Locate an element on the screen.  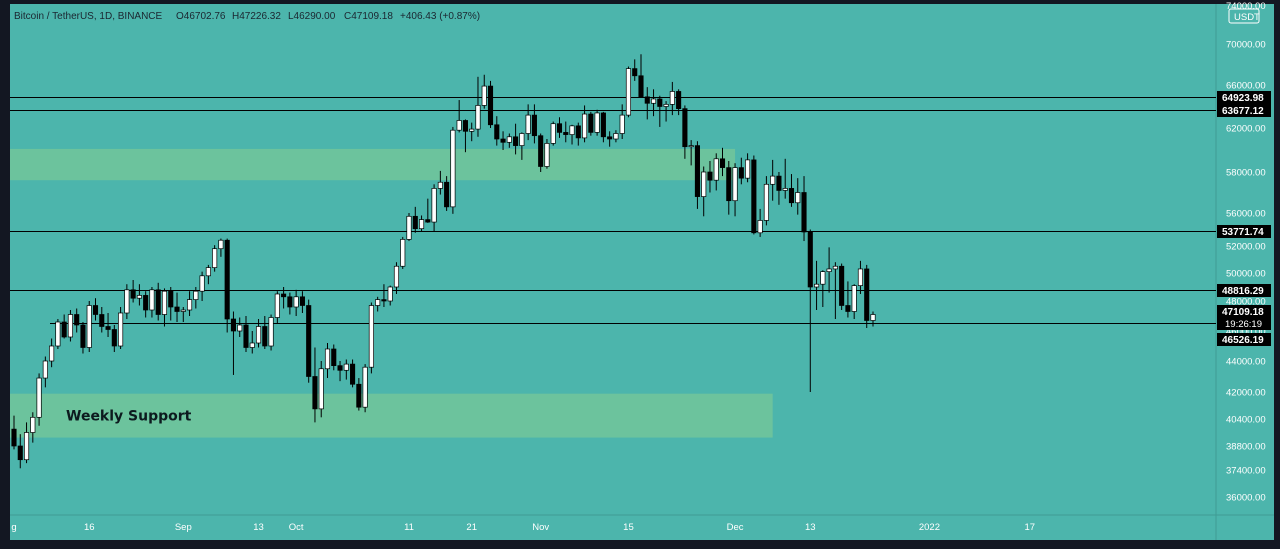
price-tick-label: 37400.00 is located at coordinates (1246, 471).